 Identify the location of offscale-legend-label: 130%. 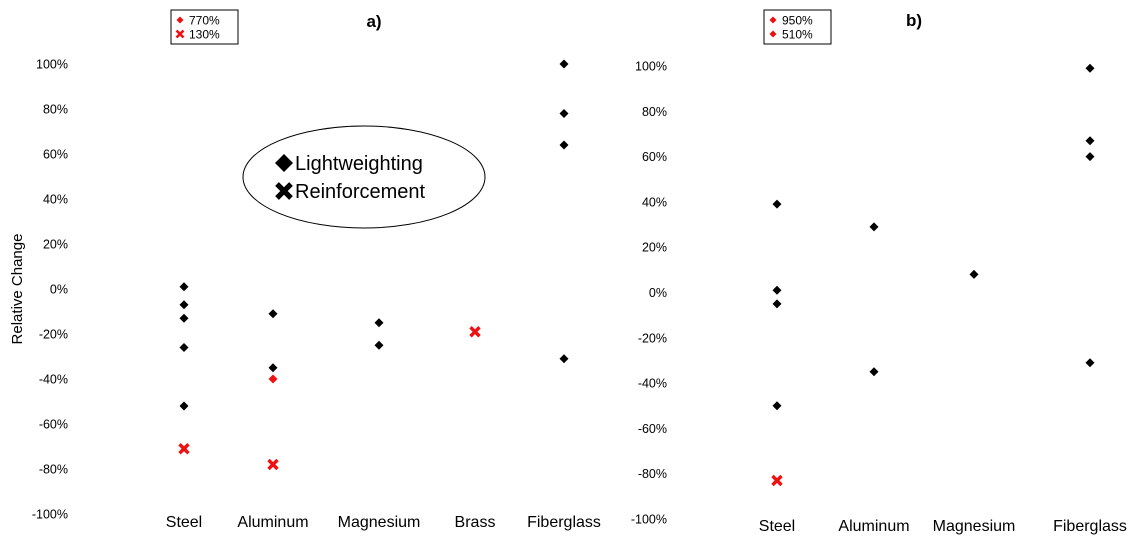
(204, 35).